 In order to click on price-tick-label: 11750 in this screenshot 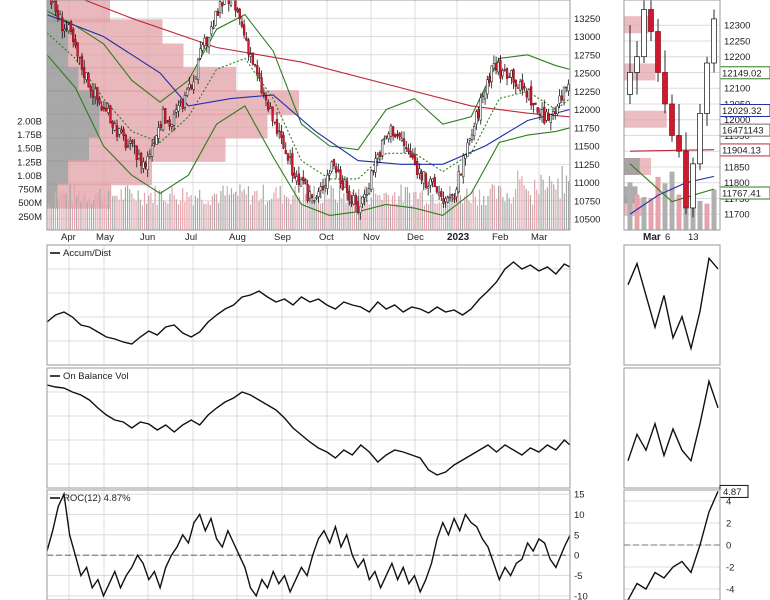, I will do `click(587, 128)`.